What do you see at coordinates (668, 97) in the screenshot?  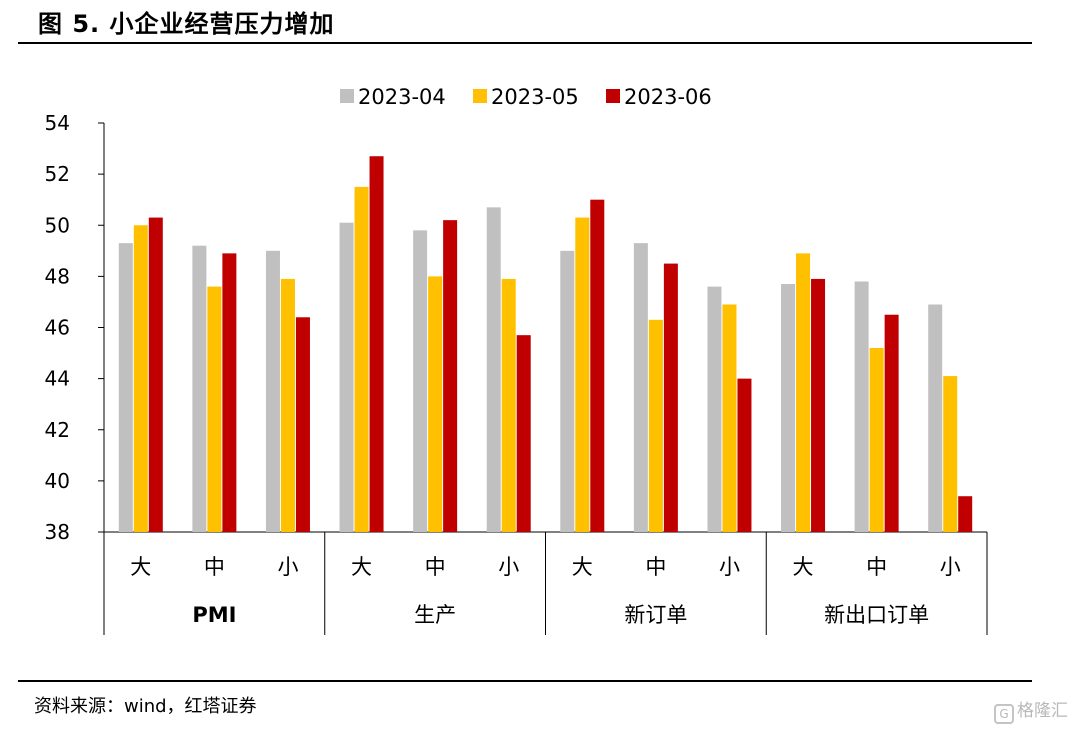 I see `legend-label: 2023-06` at bounding box center [668, 97].